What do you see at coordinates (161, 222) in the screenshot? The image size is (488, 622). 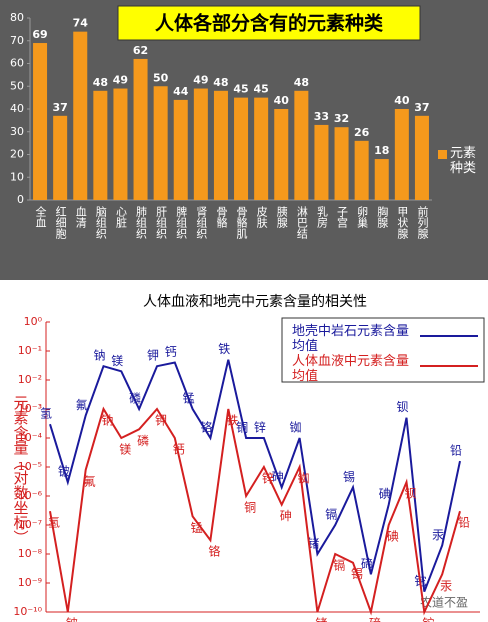 I see `x-tick-label: 肝组织` at bounding box center [161, 222].